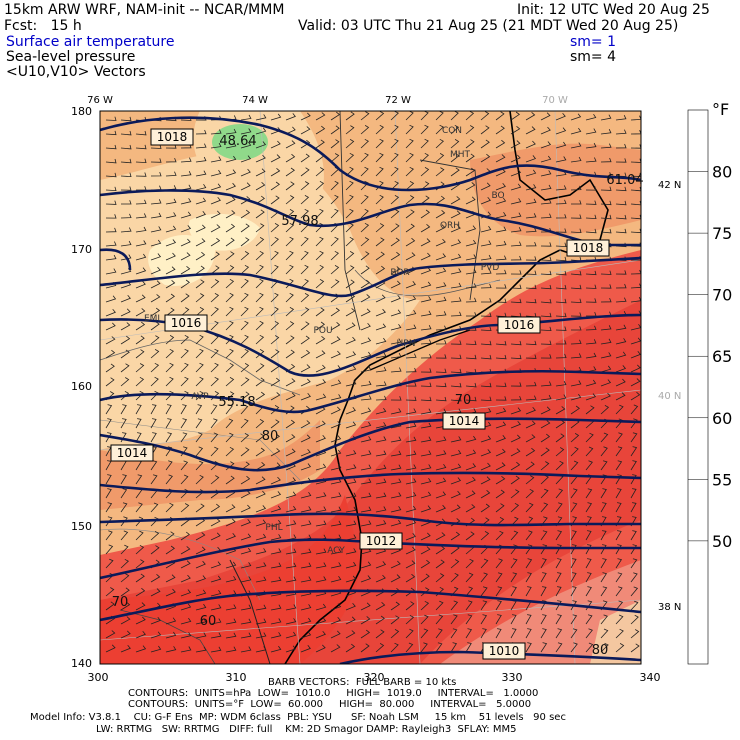  What do you see at coordinates (200, 367) in the screenshot?
I see `state-border` at bounding box center [200, 367].